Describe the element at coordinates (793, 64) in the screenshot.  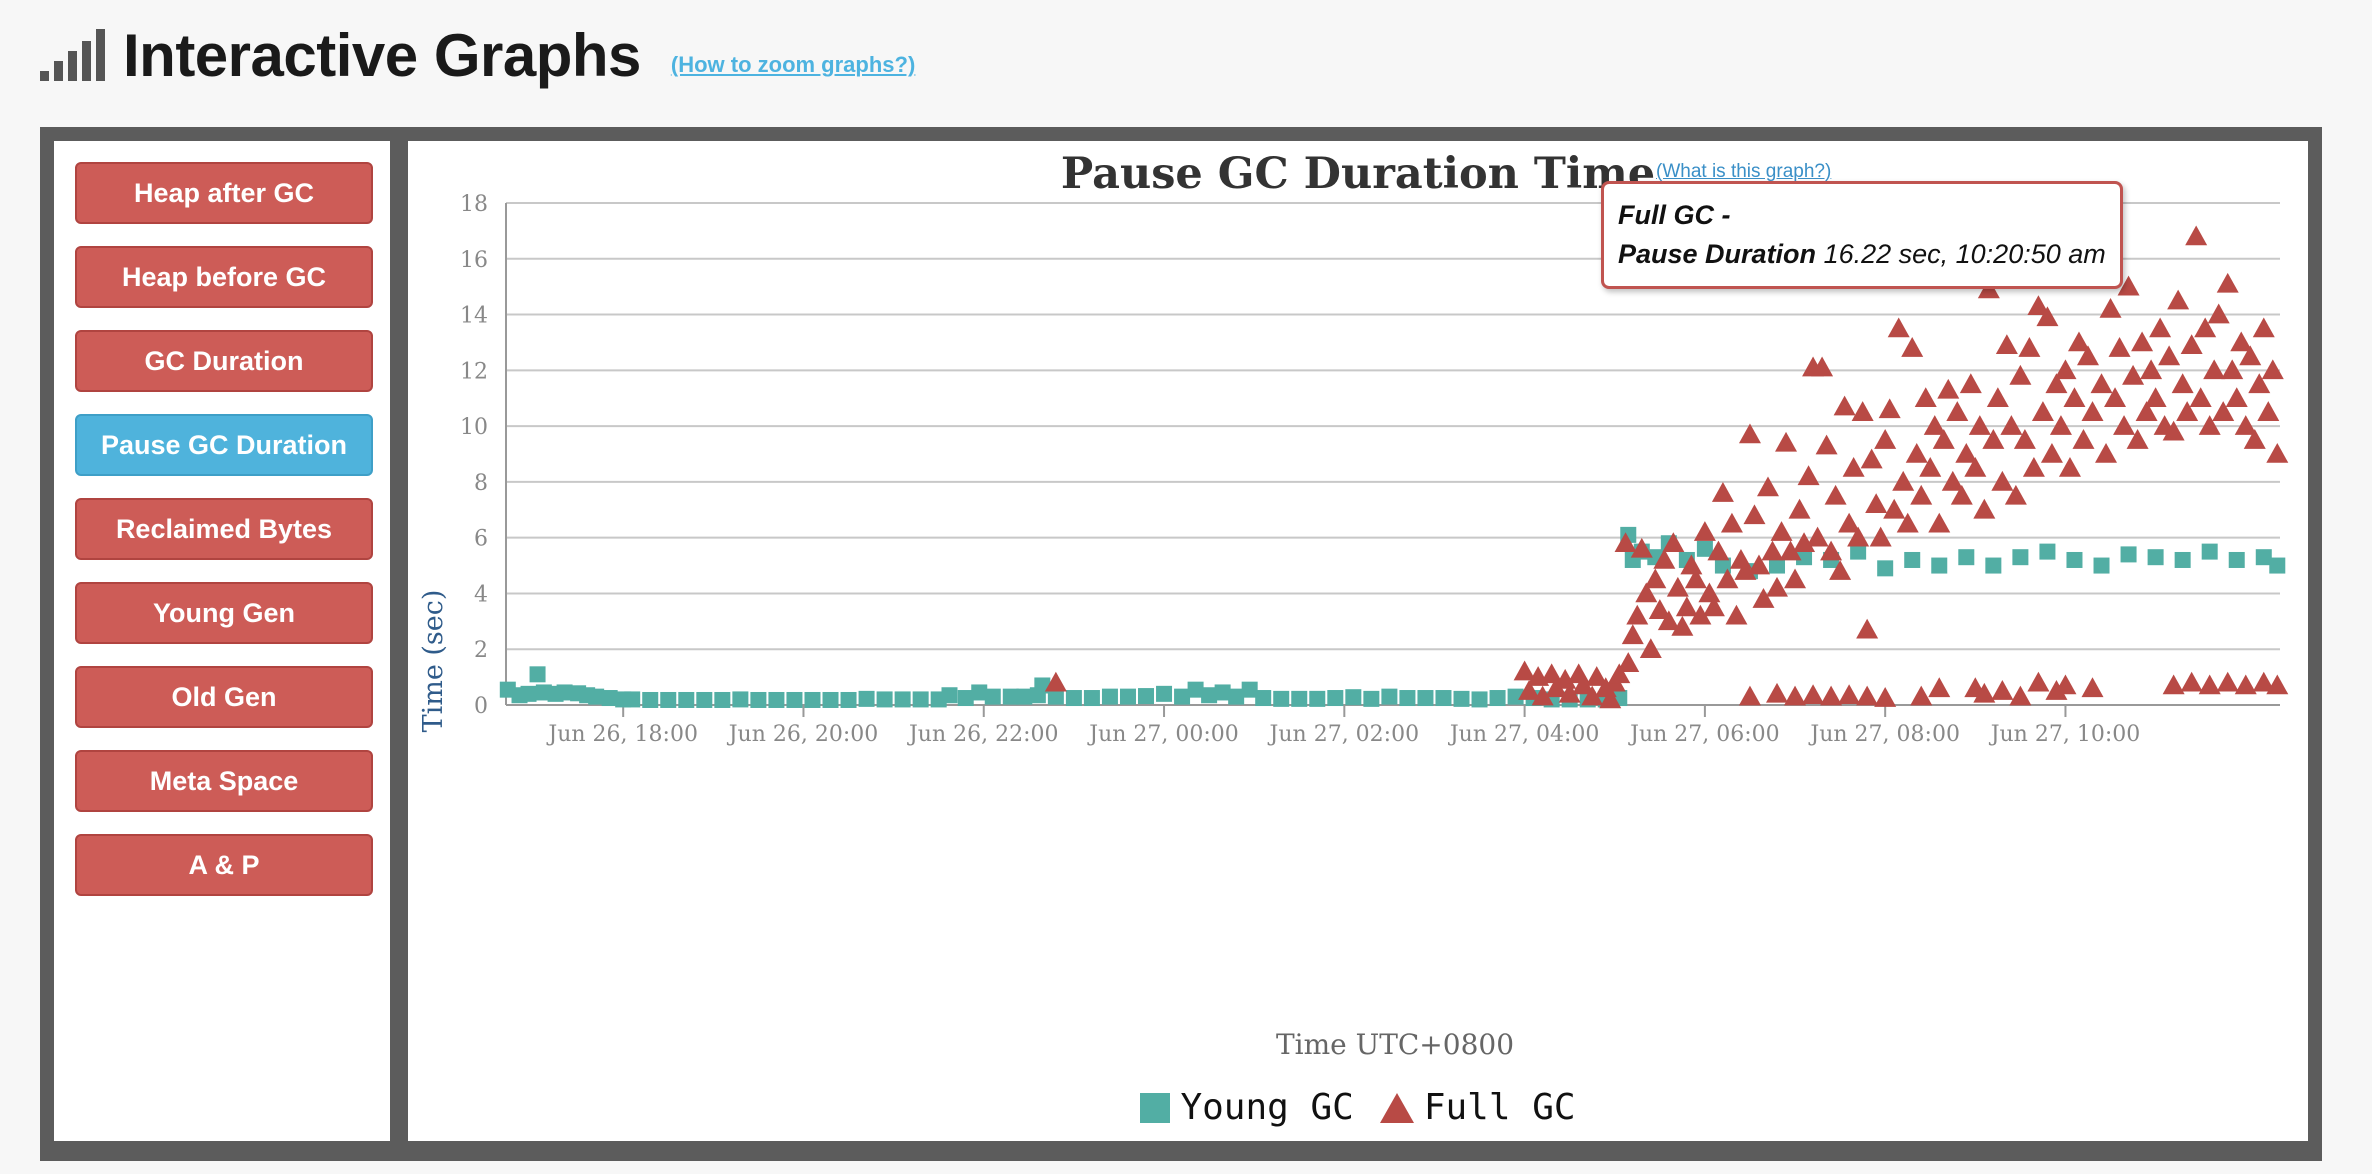
I see `zoom-help-link: (How to zoom graphs?)` at that location.